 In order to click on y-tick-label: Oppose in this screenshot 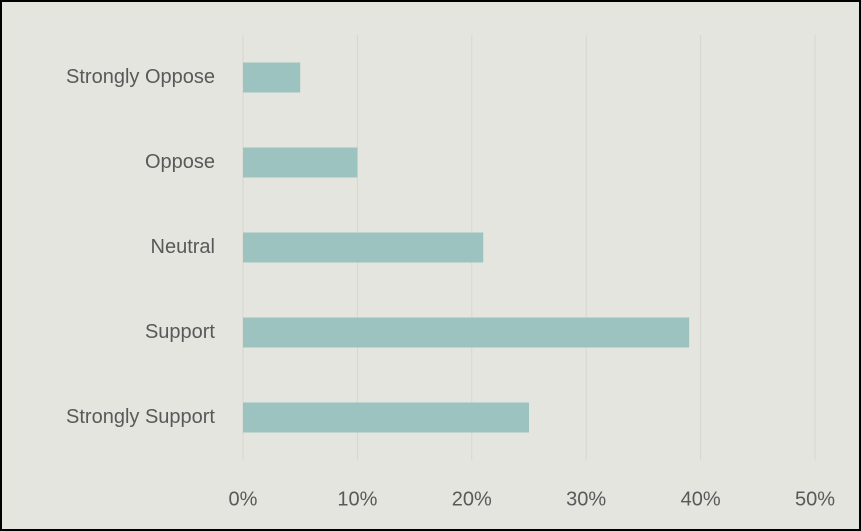, I will do `click(180, 162)`.